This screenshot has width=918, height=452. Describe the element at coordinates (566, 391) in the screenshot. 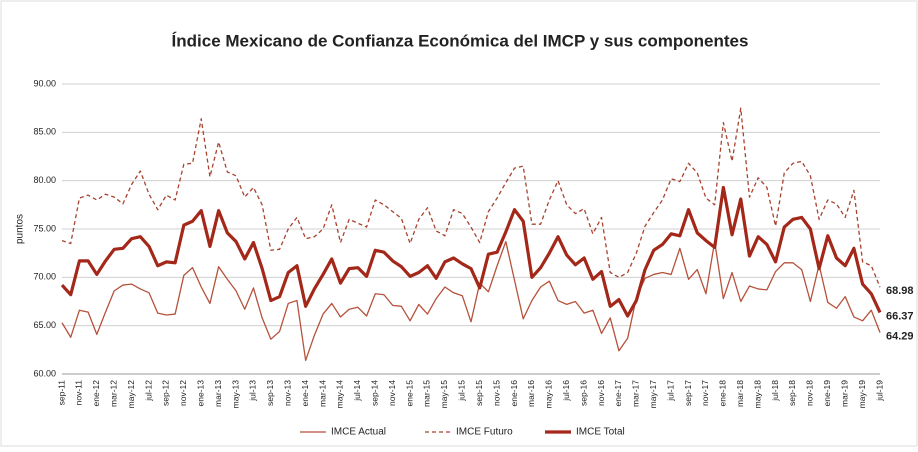

I see `x-tick-label: jul-16` at that location.